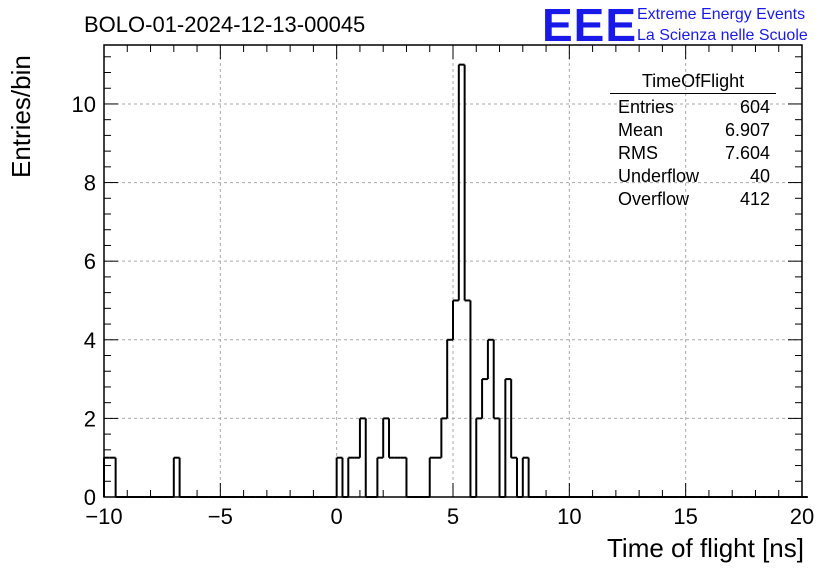 The width and height of the screenshot is (836, 572). What do you see at coordinates (641, 130) in the screenshot?
I see `stats-label: Mean` at bounding box center [641, 130].